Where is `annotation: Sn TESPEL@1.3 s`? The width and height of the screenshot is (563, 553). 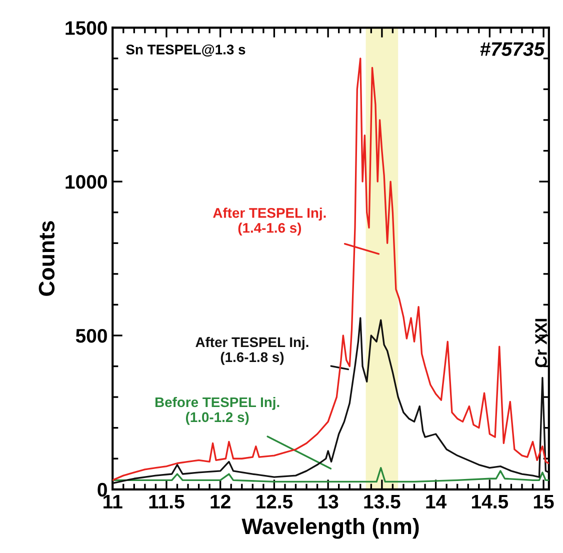 annotation: Sn TESPEL@1.3 s is located at coordinates (186, 50).